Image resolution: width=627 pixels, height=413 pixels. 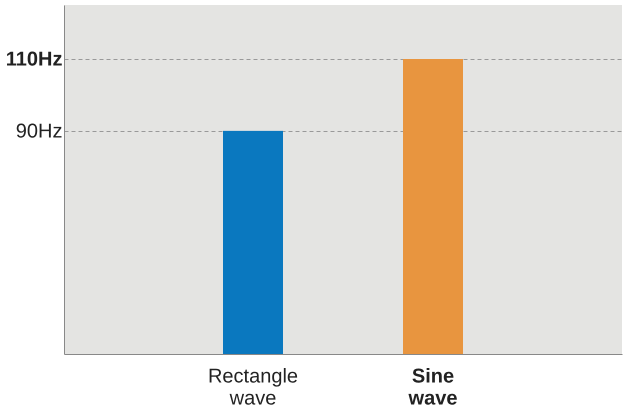 I want to click on x-tick-label: Rectangle wave, so click(x=253, y=388).